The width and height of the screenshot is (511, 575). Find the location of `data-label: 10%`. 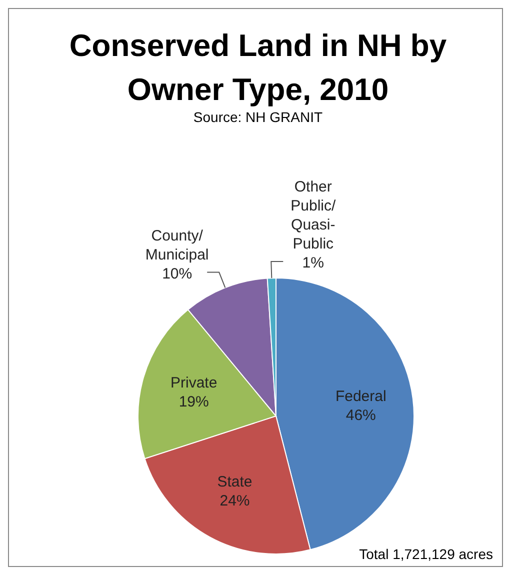

data-label: 10% is located at coordinates (177, 273).